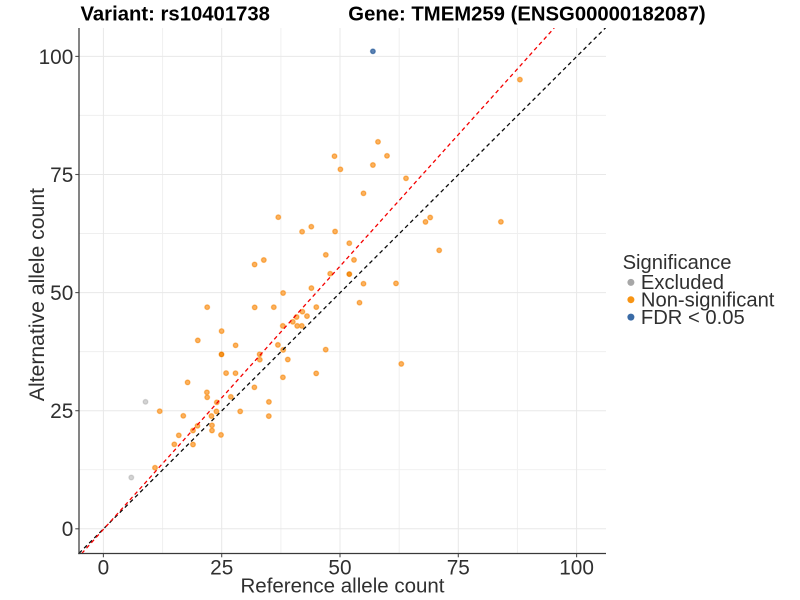 This screenshot has width=800, height=600. Describe the element at coordinates (677, 263) in the screenshot. I see `svg-text: Significance` at that location.